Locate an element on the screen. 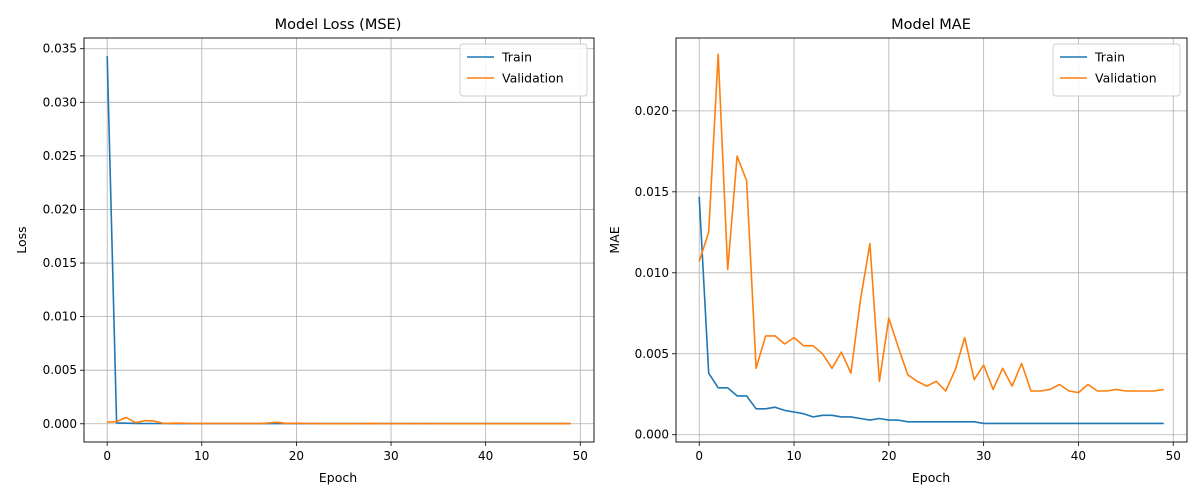 Image resolution: width=1200 pixels, height=500 pixels. loss-chart-legend-label-validation: Validation is located at coordinates (533, 78).